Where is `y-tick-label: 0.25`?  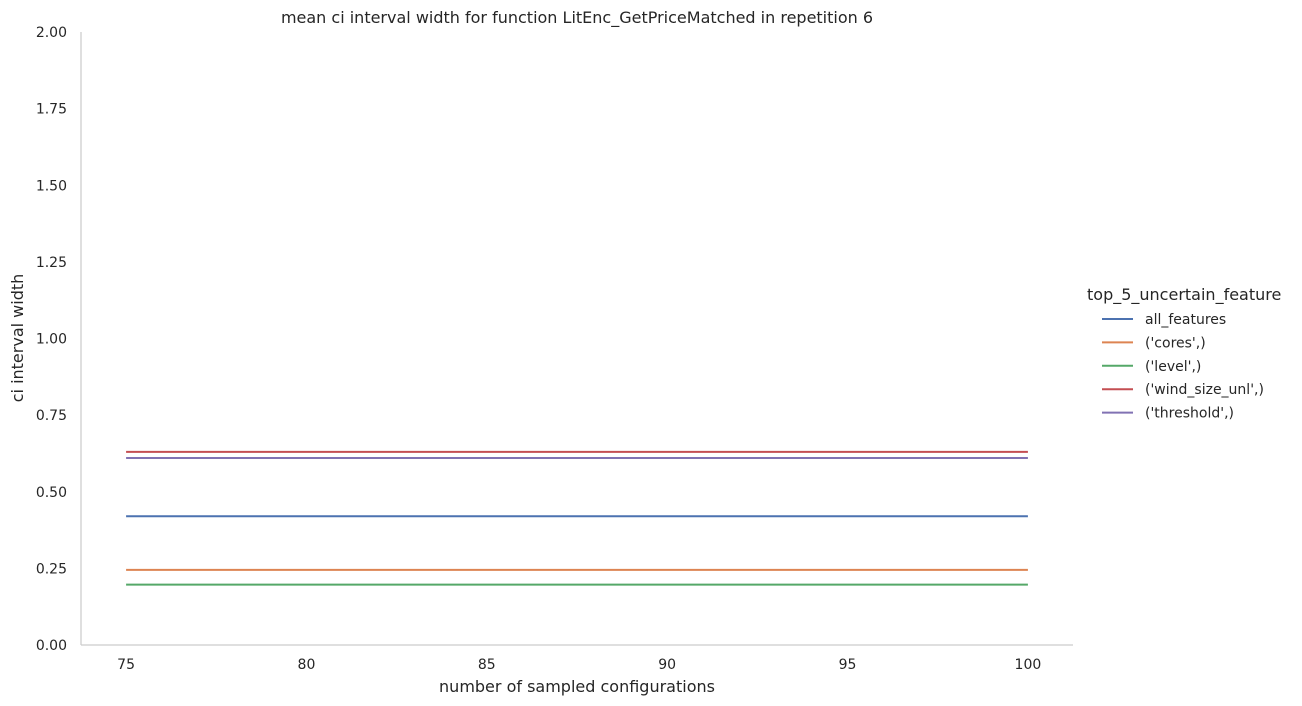
y-tick-label: 0.25 is located at coordinates (51, 569).